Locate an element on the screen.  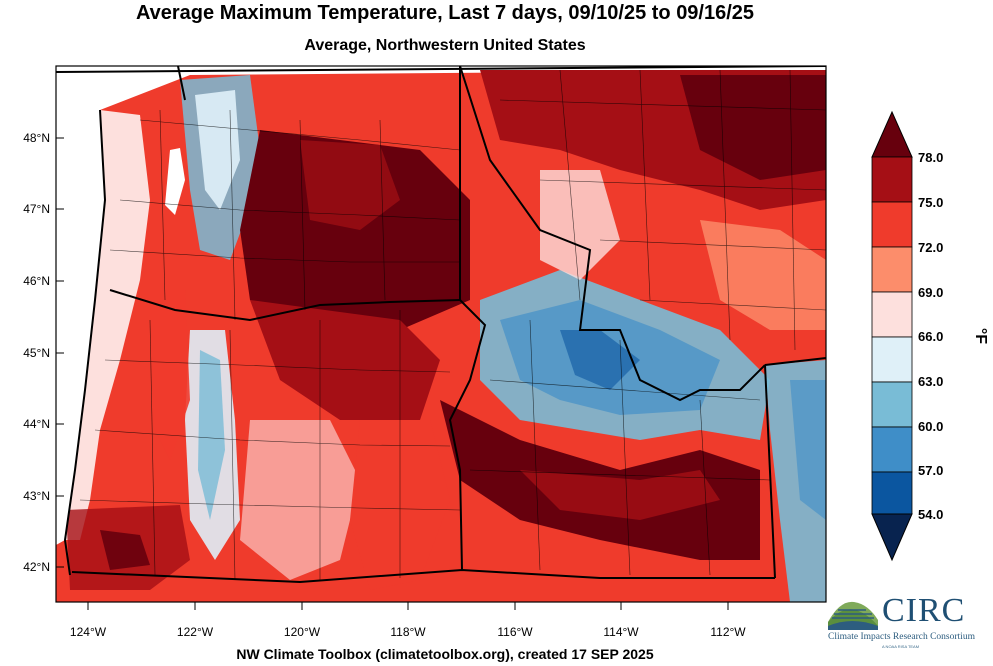
latitude-labels: 48°N 47°N 46°N 45°N 44°N 43°N 42°N is located at coordinates (36, 352).